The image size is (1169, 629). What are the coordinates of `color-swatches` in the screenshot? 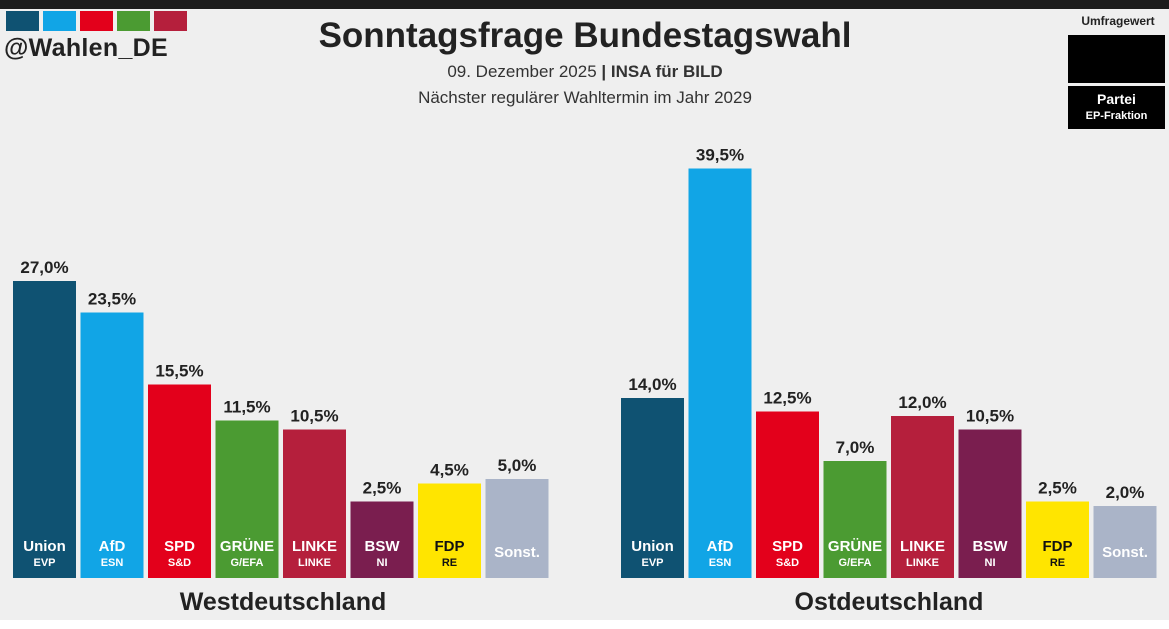 It's located at (96, 21).